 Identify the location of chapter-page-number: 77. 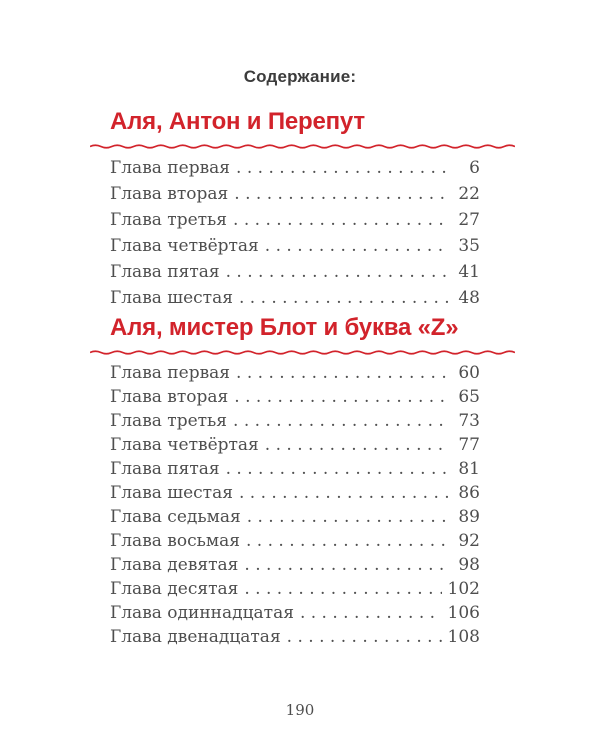
(469, 445).